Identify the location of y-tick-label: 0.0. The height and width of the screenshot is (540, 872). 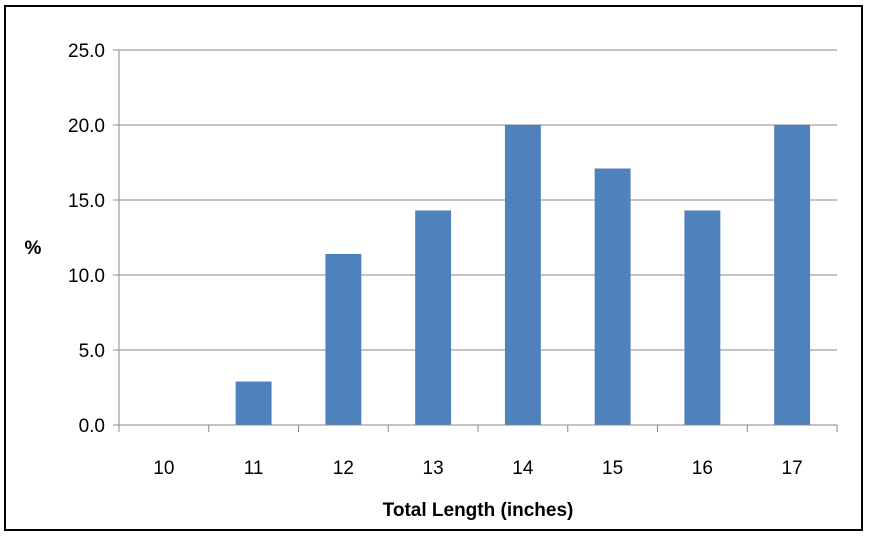
(92, 426).